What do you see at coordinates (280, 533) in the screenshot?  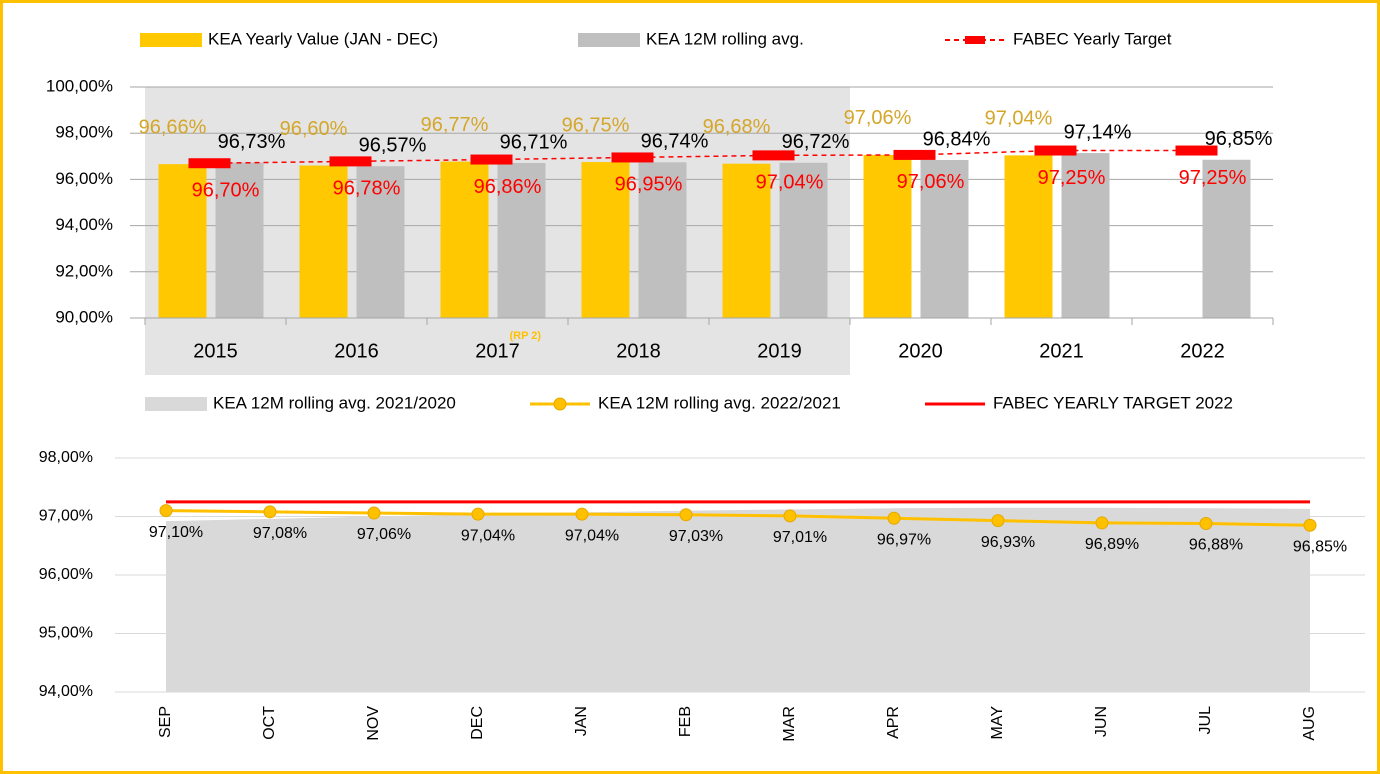 I see `value-label: 97,08%` at bounding box center [280, 533].